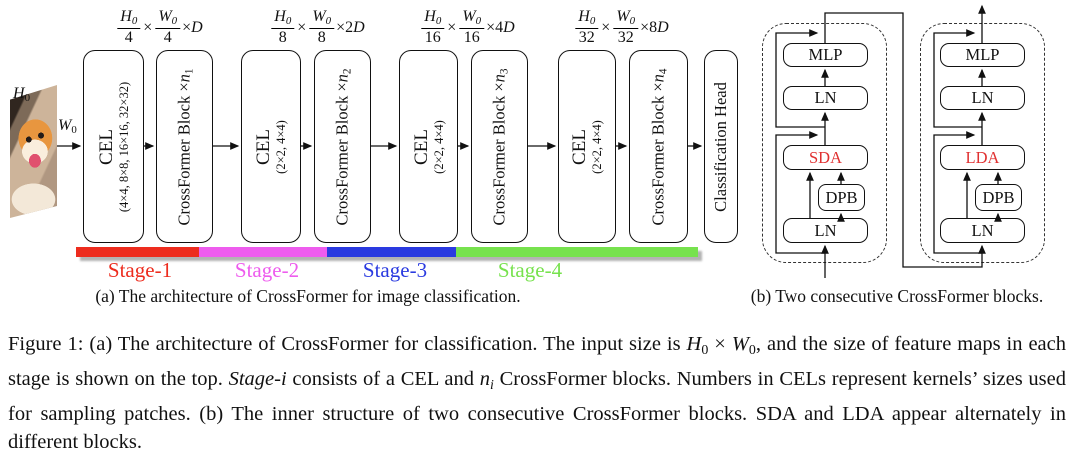 This screenshot has height=458, width=1072. I want to click on crossformer-block-stage-2: CrossFormer Block ×n2, so click(342, 146).